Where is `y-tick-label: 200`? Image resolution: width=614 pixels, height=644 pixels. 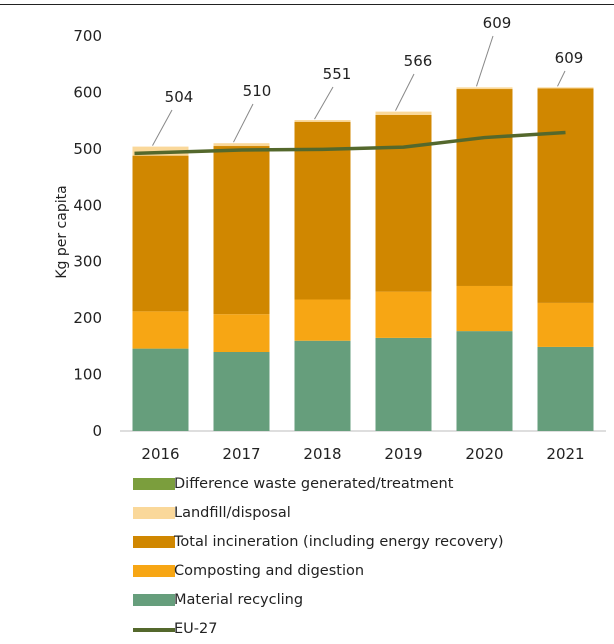
y-tick-label: 200 is located at coordinates (87, 318).